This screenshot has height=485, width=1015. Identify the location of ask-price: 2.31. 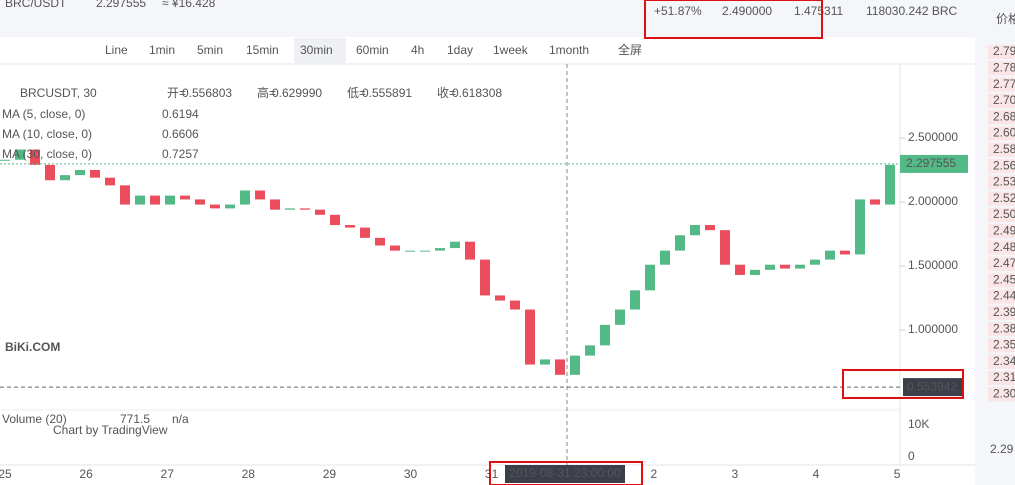
(1004, 377).